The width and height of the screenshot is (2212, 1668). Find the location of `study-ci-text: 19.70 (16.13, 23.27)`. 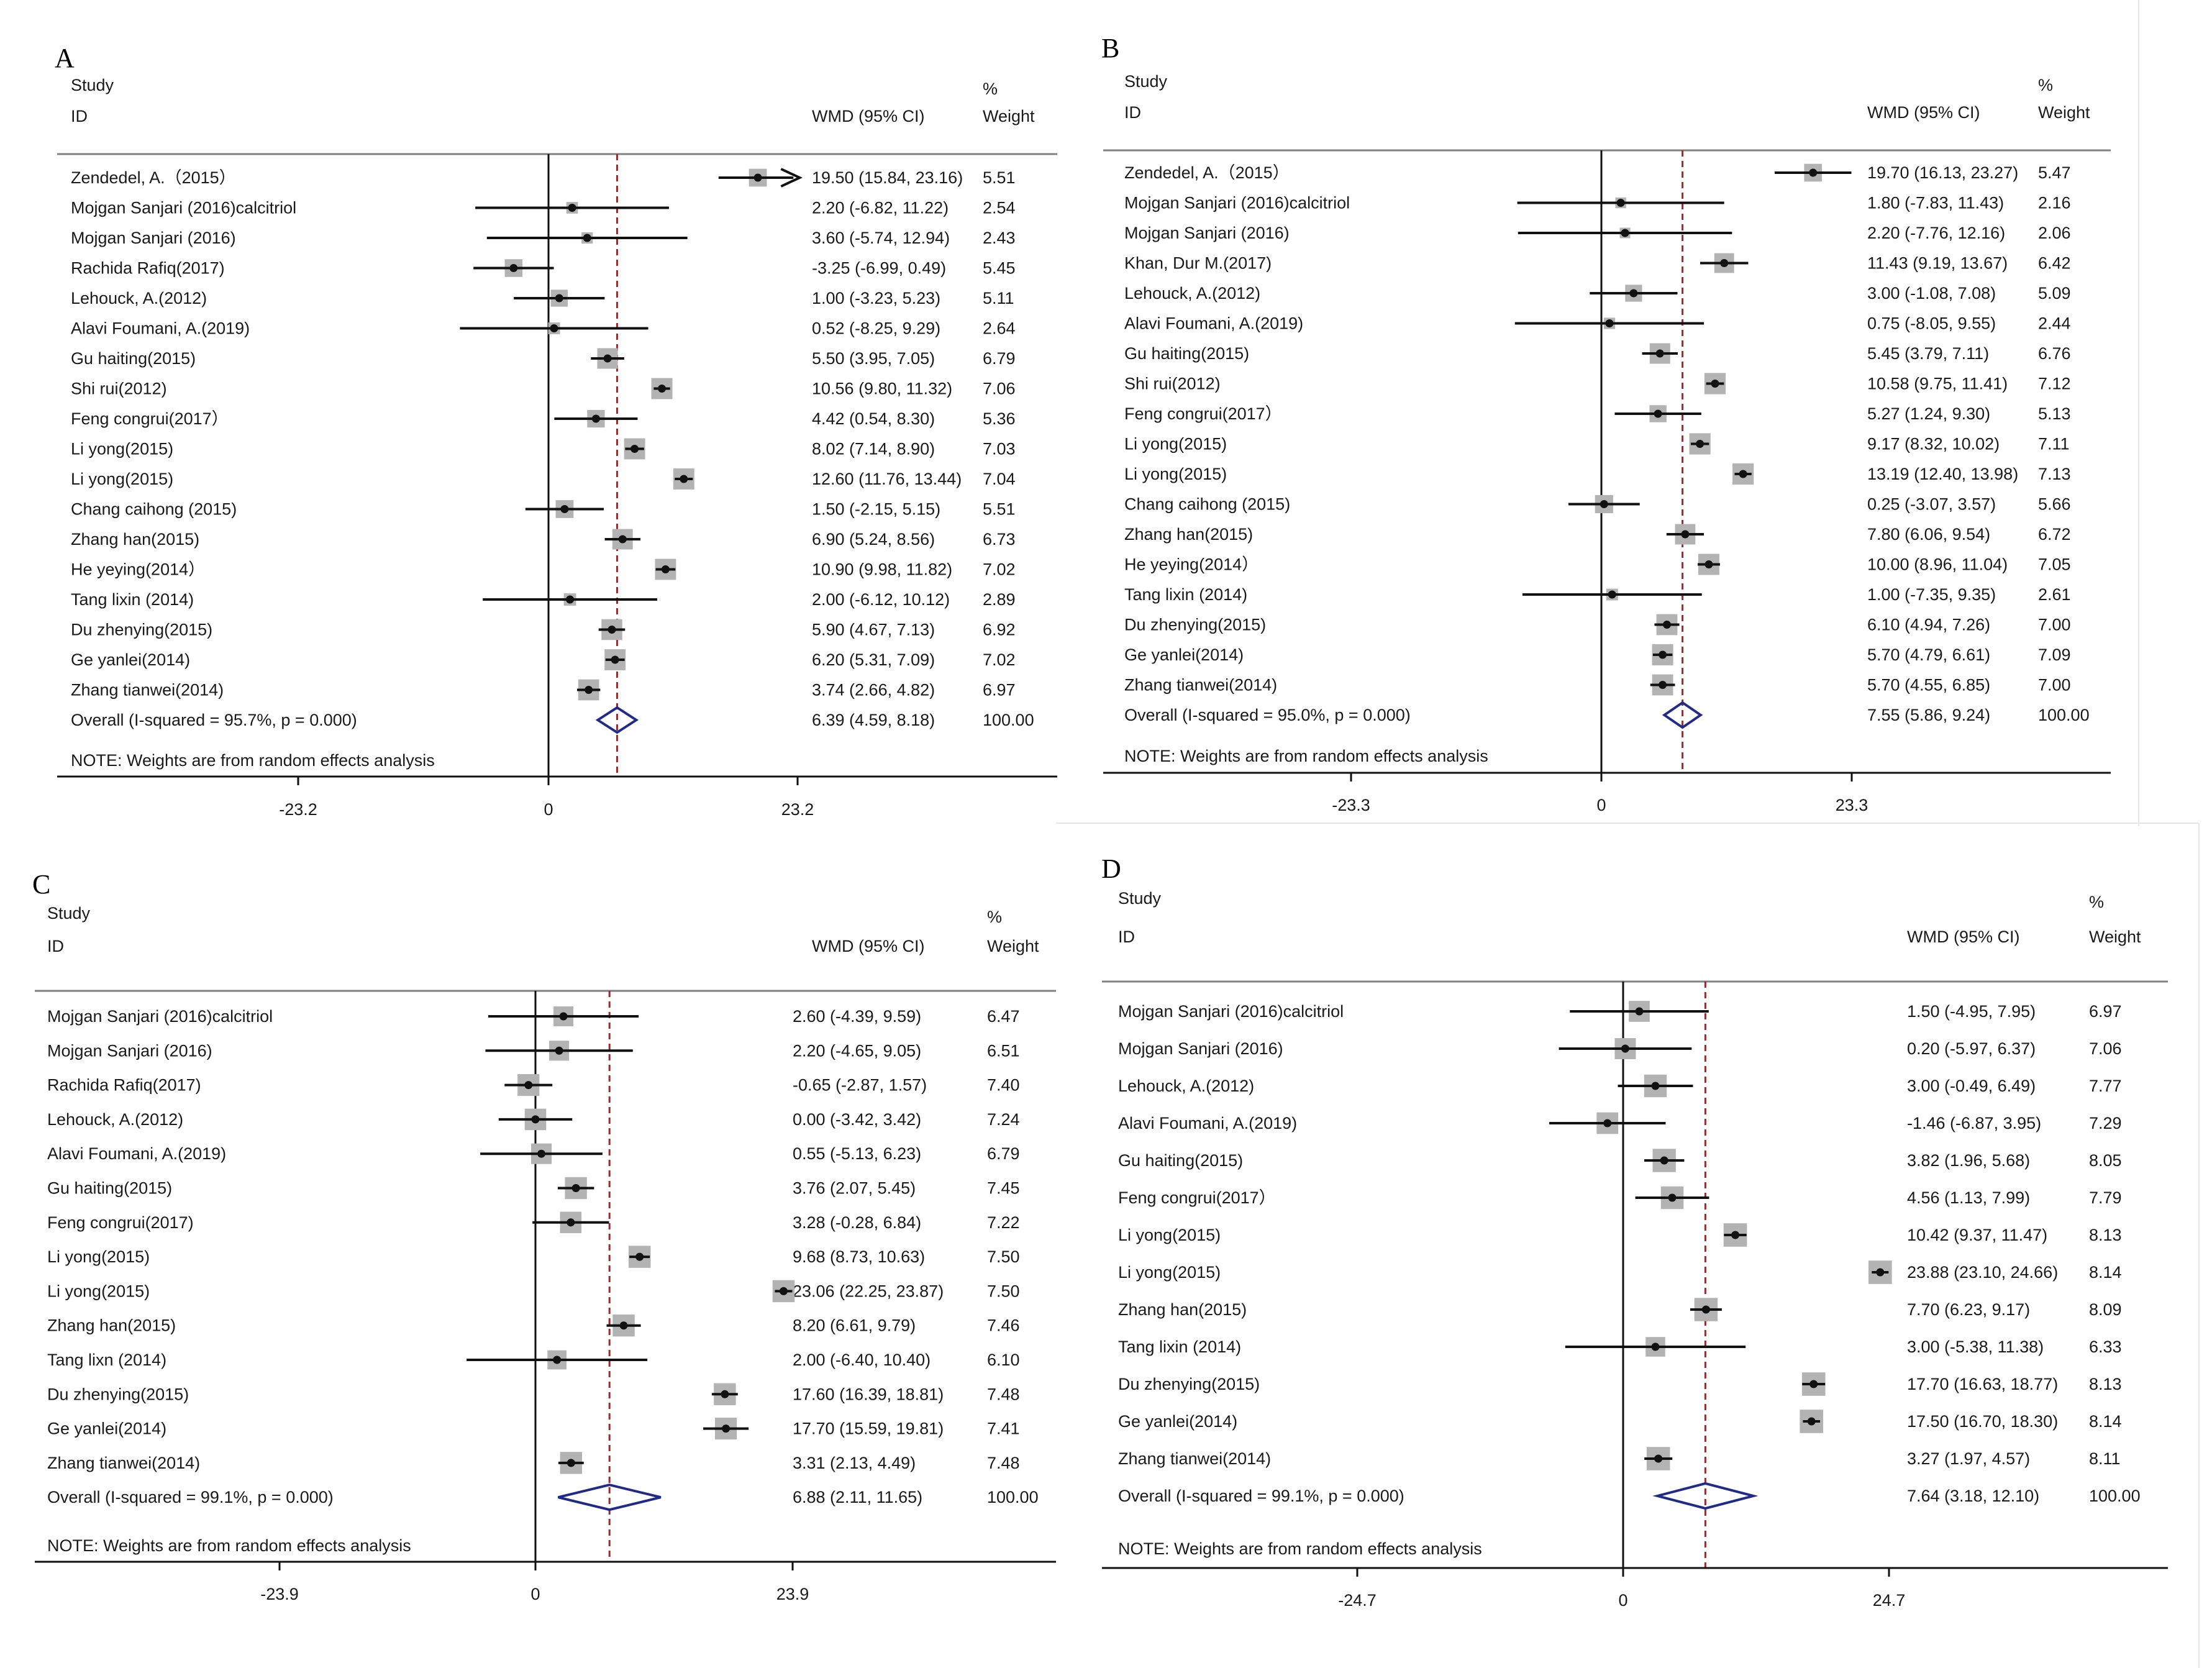

study-ci-text: 19.70 (16.13, 23.27) is located at coordinates (1942, 172).